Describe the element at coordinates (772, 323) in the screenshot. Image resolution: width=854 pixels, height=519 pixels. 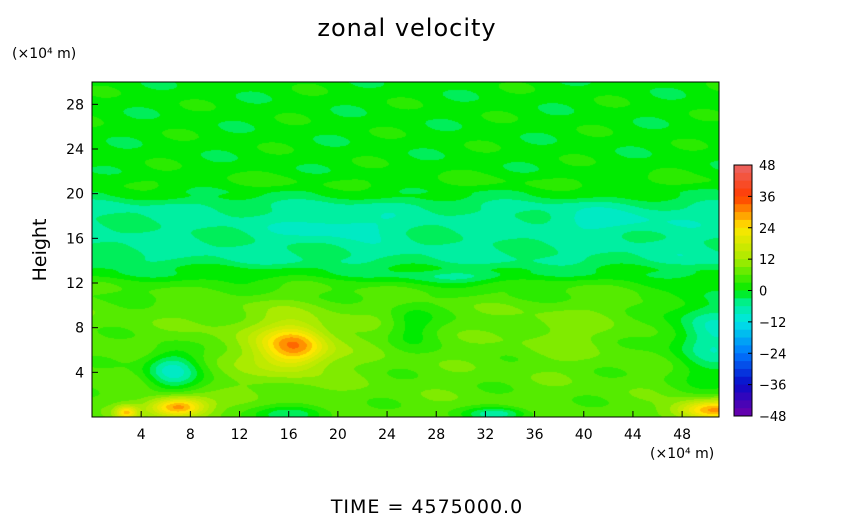
I see `colorbar-tick-label: −12` at that location.